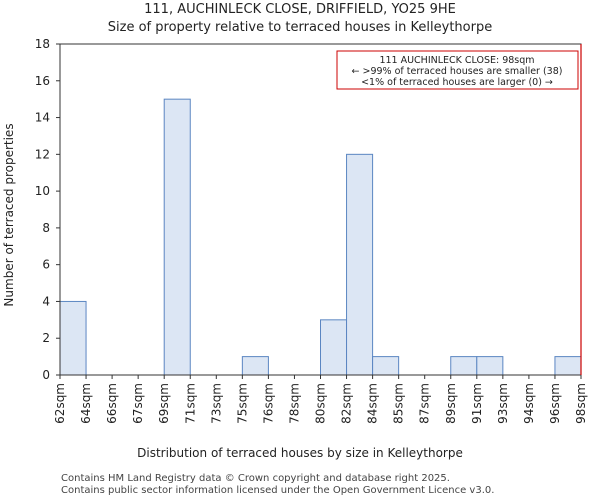 The image size is (600, 500). I want to click on bar-69sqm, so click(177, 237).